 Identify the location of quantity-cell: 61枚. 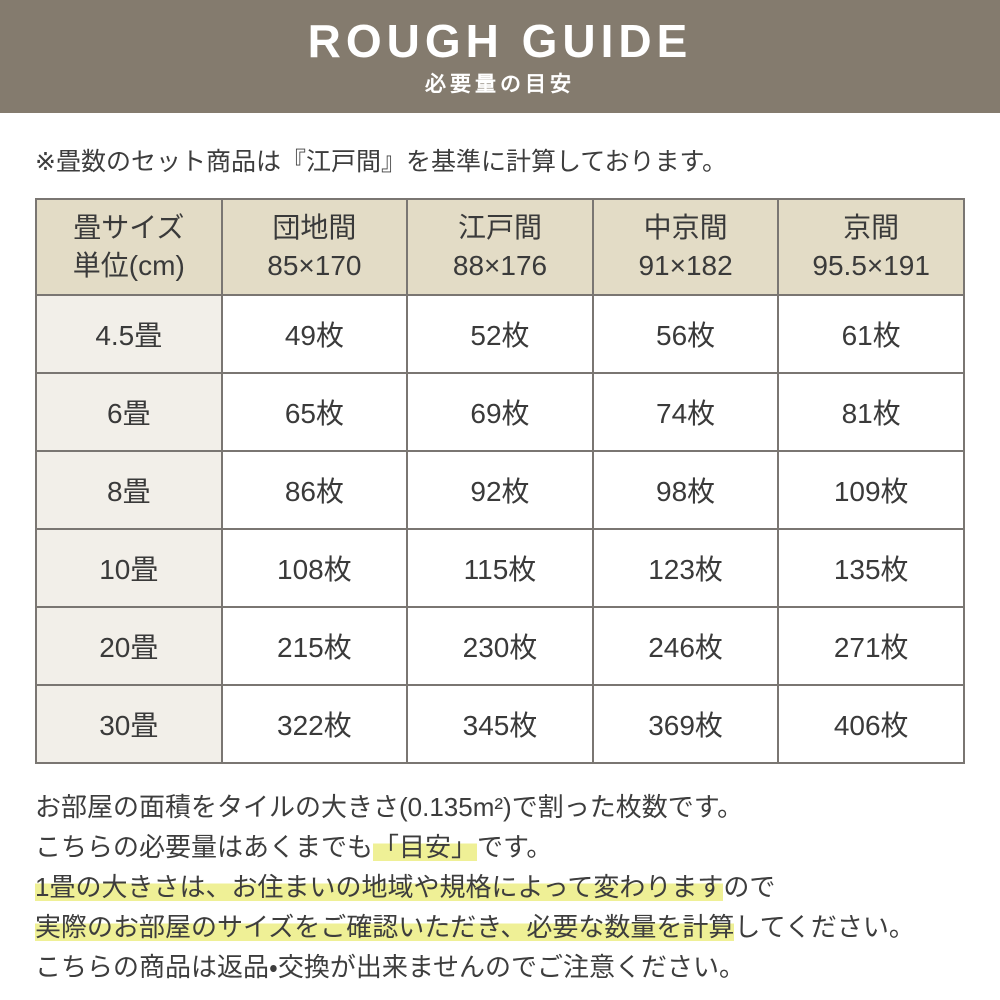
(871, 334).